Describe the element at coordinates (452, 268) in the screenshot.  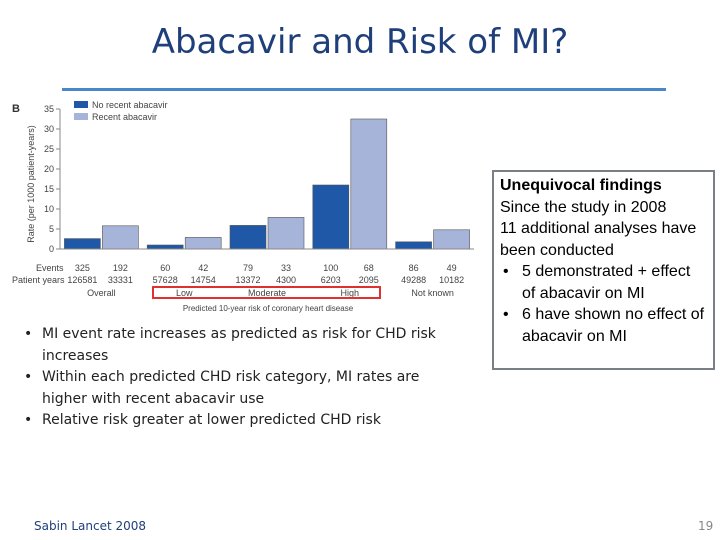
I see `events-cell: 49` at that location.